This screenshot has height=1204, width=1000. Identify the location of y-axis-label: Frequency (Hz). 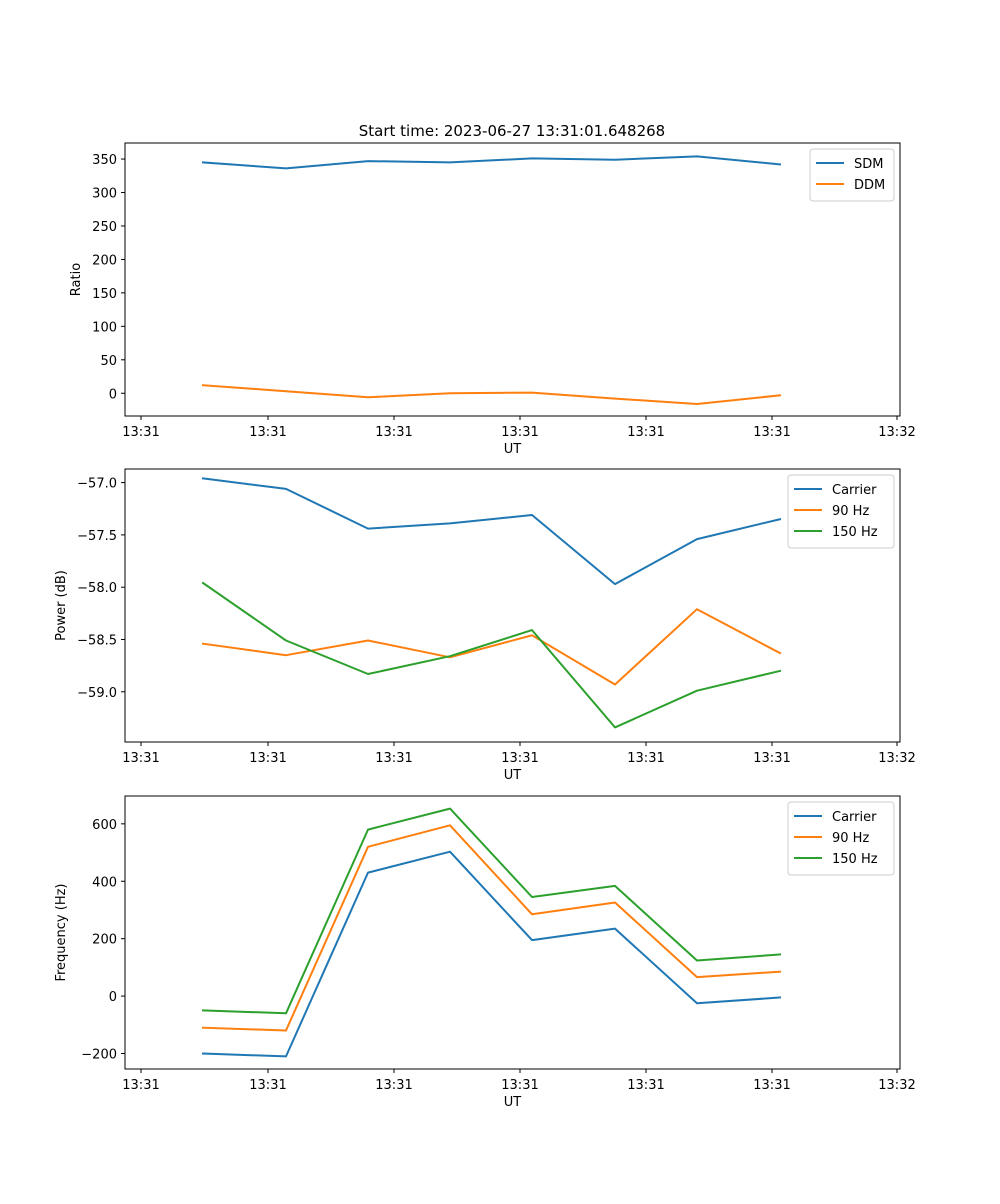
(61, 932).